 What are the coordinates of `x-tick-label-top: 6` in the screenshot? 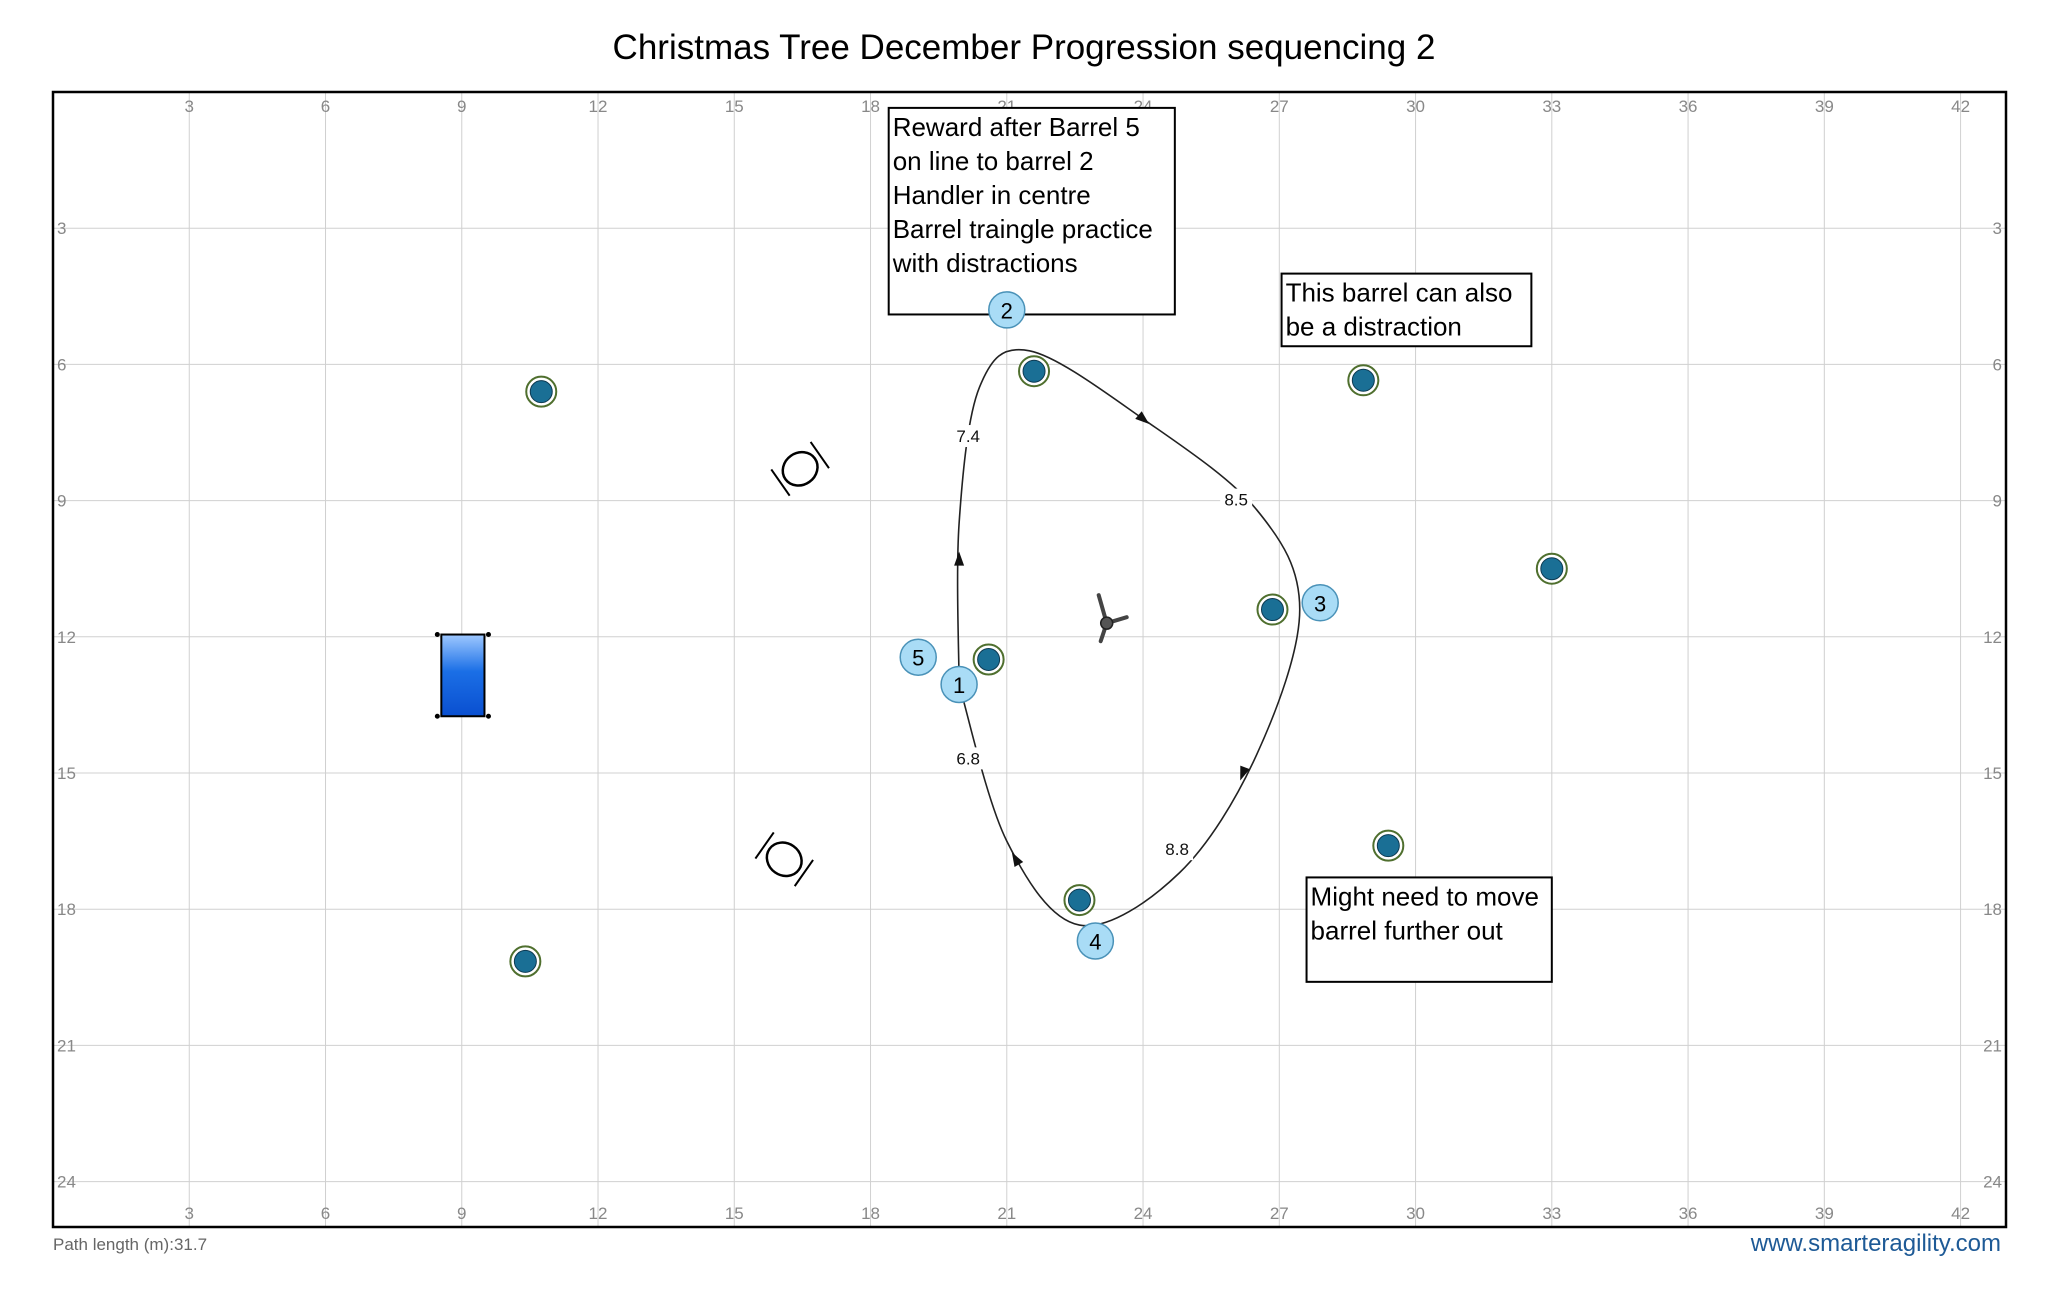 It's located at (325, 106).